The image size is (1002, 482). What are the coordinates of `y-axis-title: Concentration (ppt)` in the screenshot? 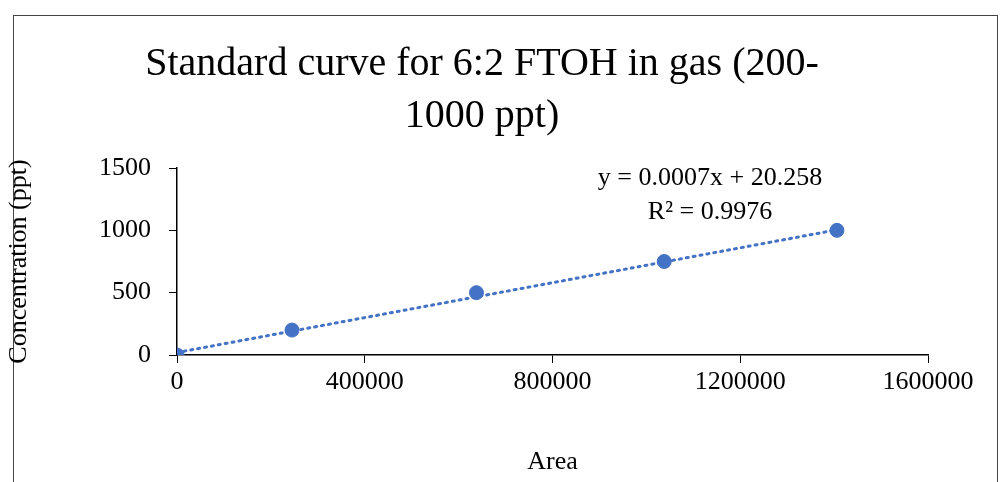 It's located at (18, 261).